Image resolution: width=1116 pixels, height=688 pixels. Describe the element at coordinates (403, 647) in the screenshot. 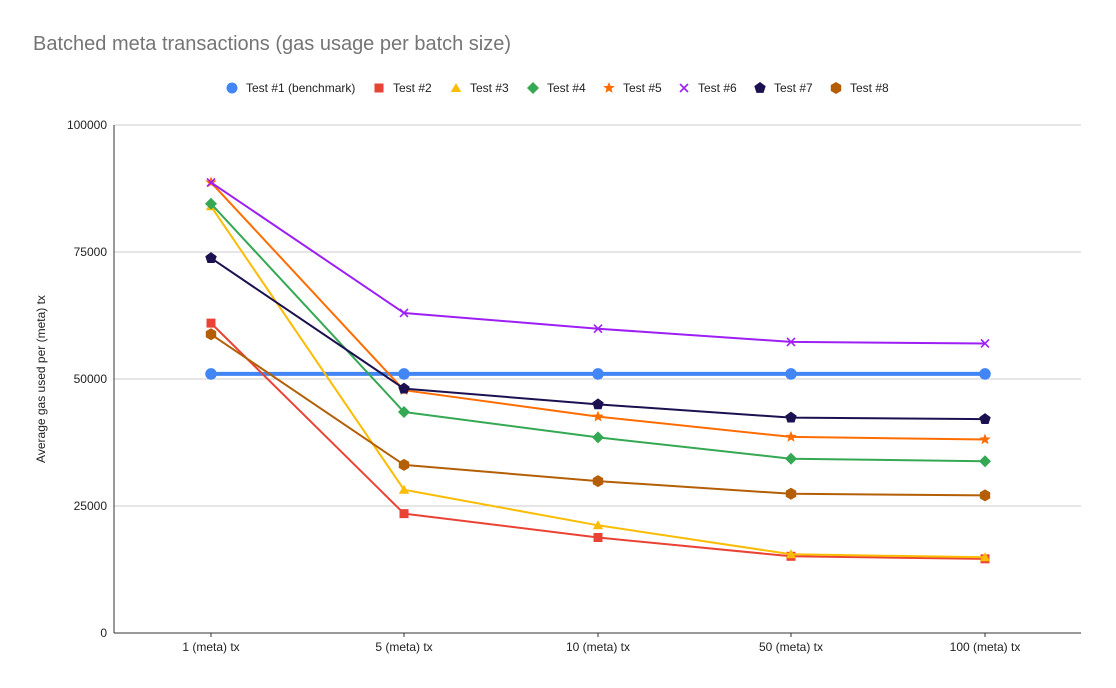

I see `x-tick-label: 5 (meta) tx` at that location.